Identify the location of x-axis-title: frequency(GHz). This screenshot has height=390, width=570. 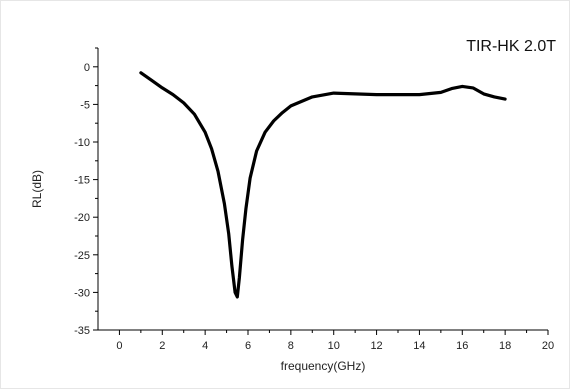
(323, 366).